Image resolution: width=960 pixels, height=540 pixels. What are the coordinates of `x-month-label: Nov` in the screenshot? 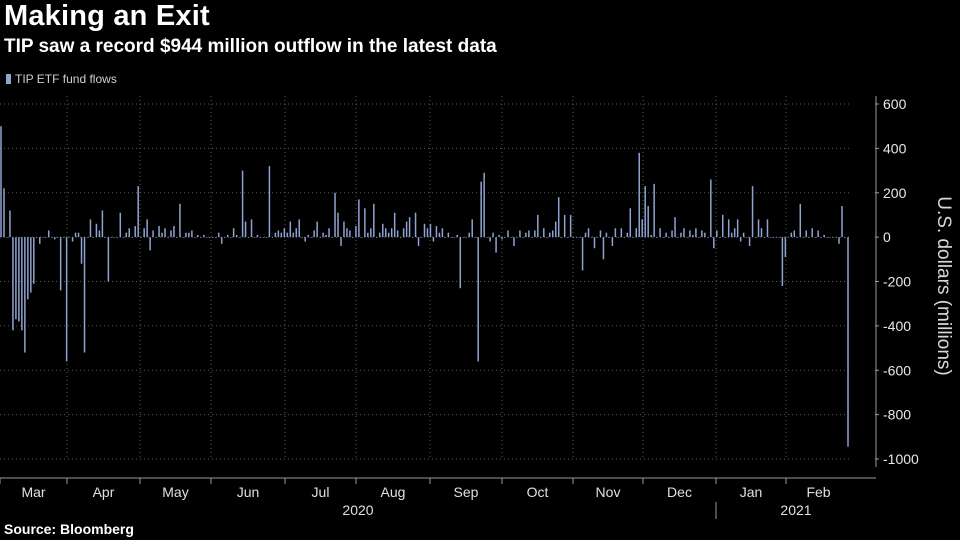 It's located at (608, 492).